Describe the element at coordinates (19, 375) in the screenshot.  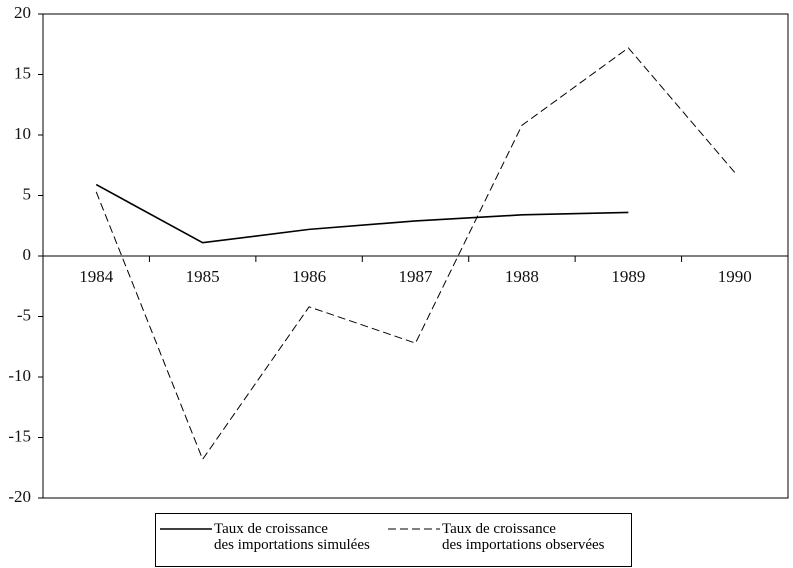
I see `y-tick-label: -10` at that location.